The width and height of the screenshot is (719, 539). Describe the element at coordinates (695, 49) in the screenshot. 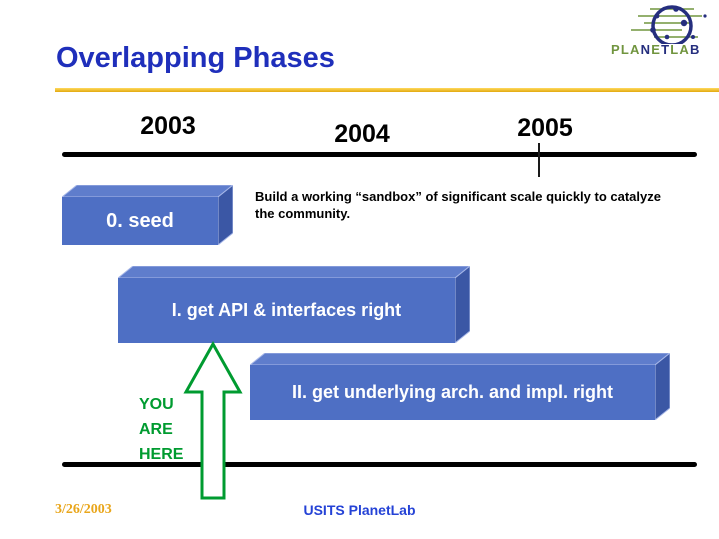

I see `logo-letter: B` at that location.